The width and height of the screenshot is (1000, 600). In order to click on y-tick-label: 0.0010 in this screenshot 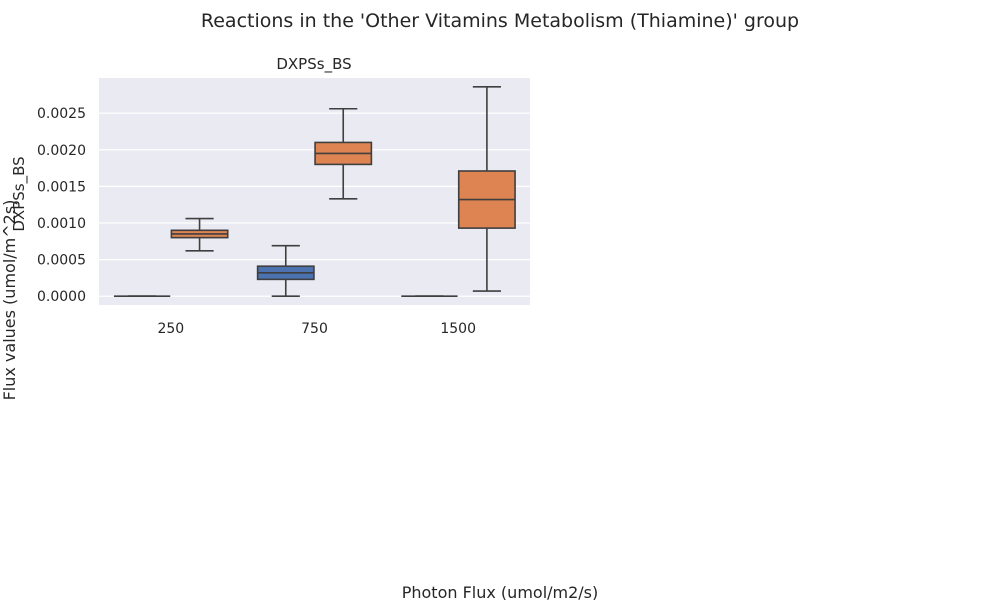, I will do `click(61, 224)`.